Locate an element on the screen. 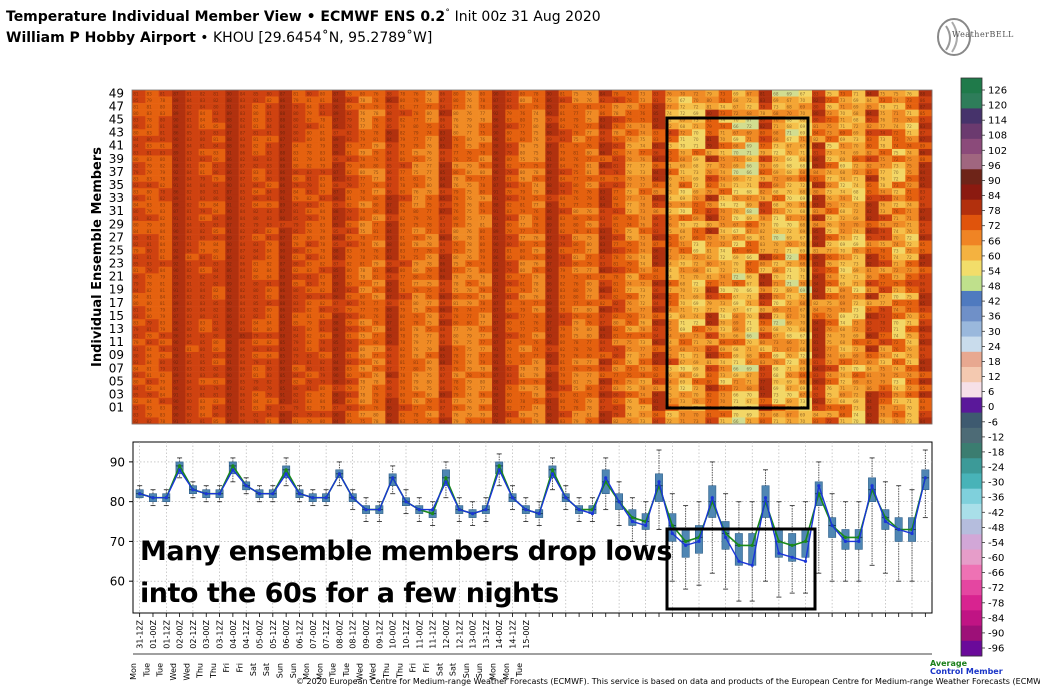  heatmap-cell-value: 75 is located at coordinates (590, 382).